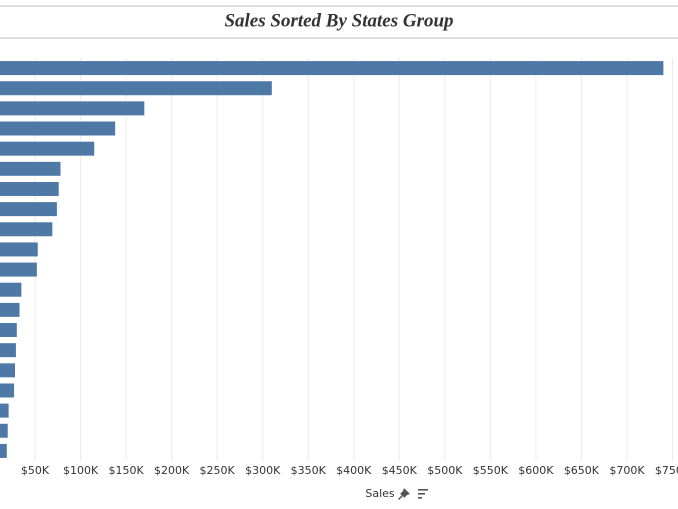  I want to click on x-tick-label: $550K, so click(491, 470).